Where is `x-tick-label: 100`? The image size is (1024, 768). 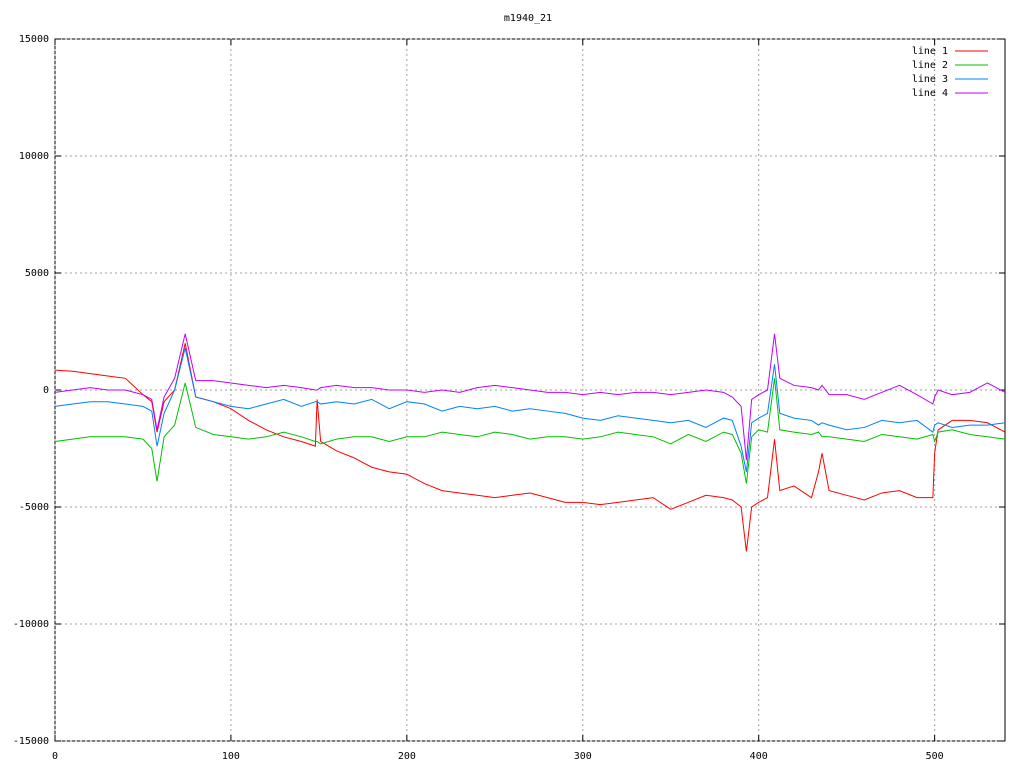 x-tick-label: 100 is located at coordinates (231, 756).